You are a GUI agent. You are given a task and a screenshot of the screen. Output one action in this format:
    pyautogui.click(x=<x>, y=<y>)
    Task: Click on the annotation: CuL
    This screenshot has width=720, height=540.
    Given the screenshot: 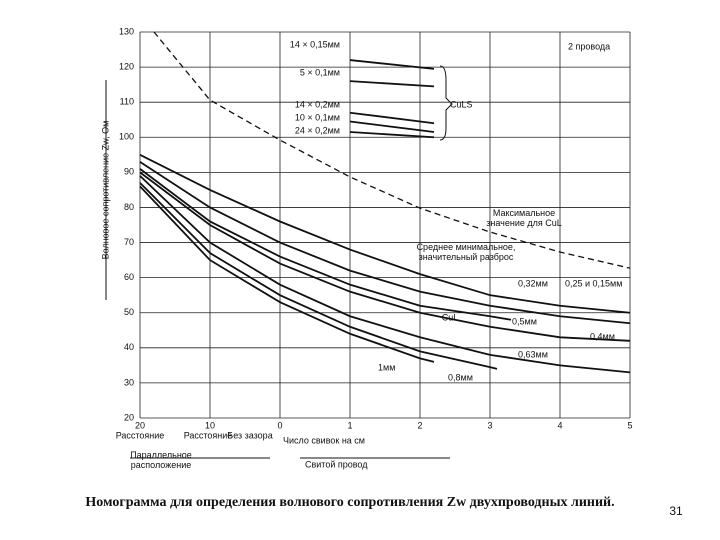 What is the action you would take?
    pyautogui.click(x=450, y=317)
    